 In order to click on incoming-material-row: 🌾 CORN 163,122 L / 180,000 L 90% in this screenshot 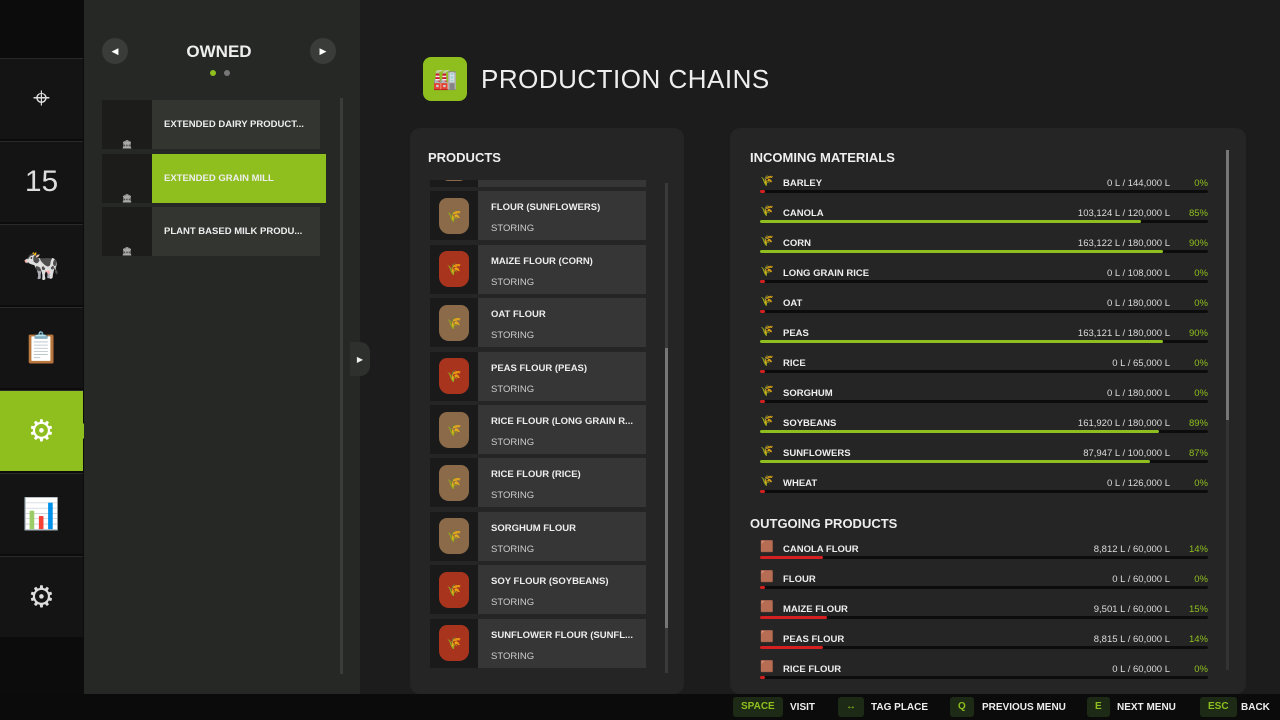, I will do `click(984, 251)`.